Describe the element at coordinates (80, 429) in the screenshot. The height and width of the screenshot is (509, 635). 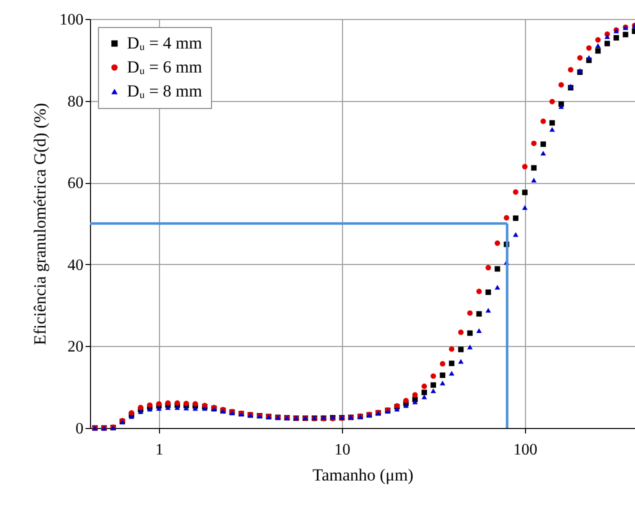
I see `y-tick-label: 0` at that location.